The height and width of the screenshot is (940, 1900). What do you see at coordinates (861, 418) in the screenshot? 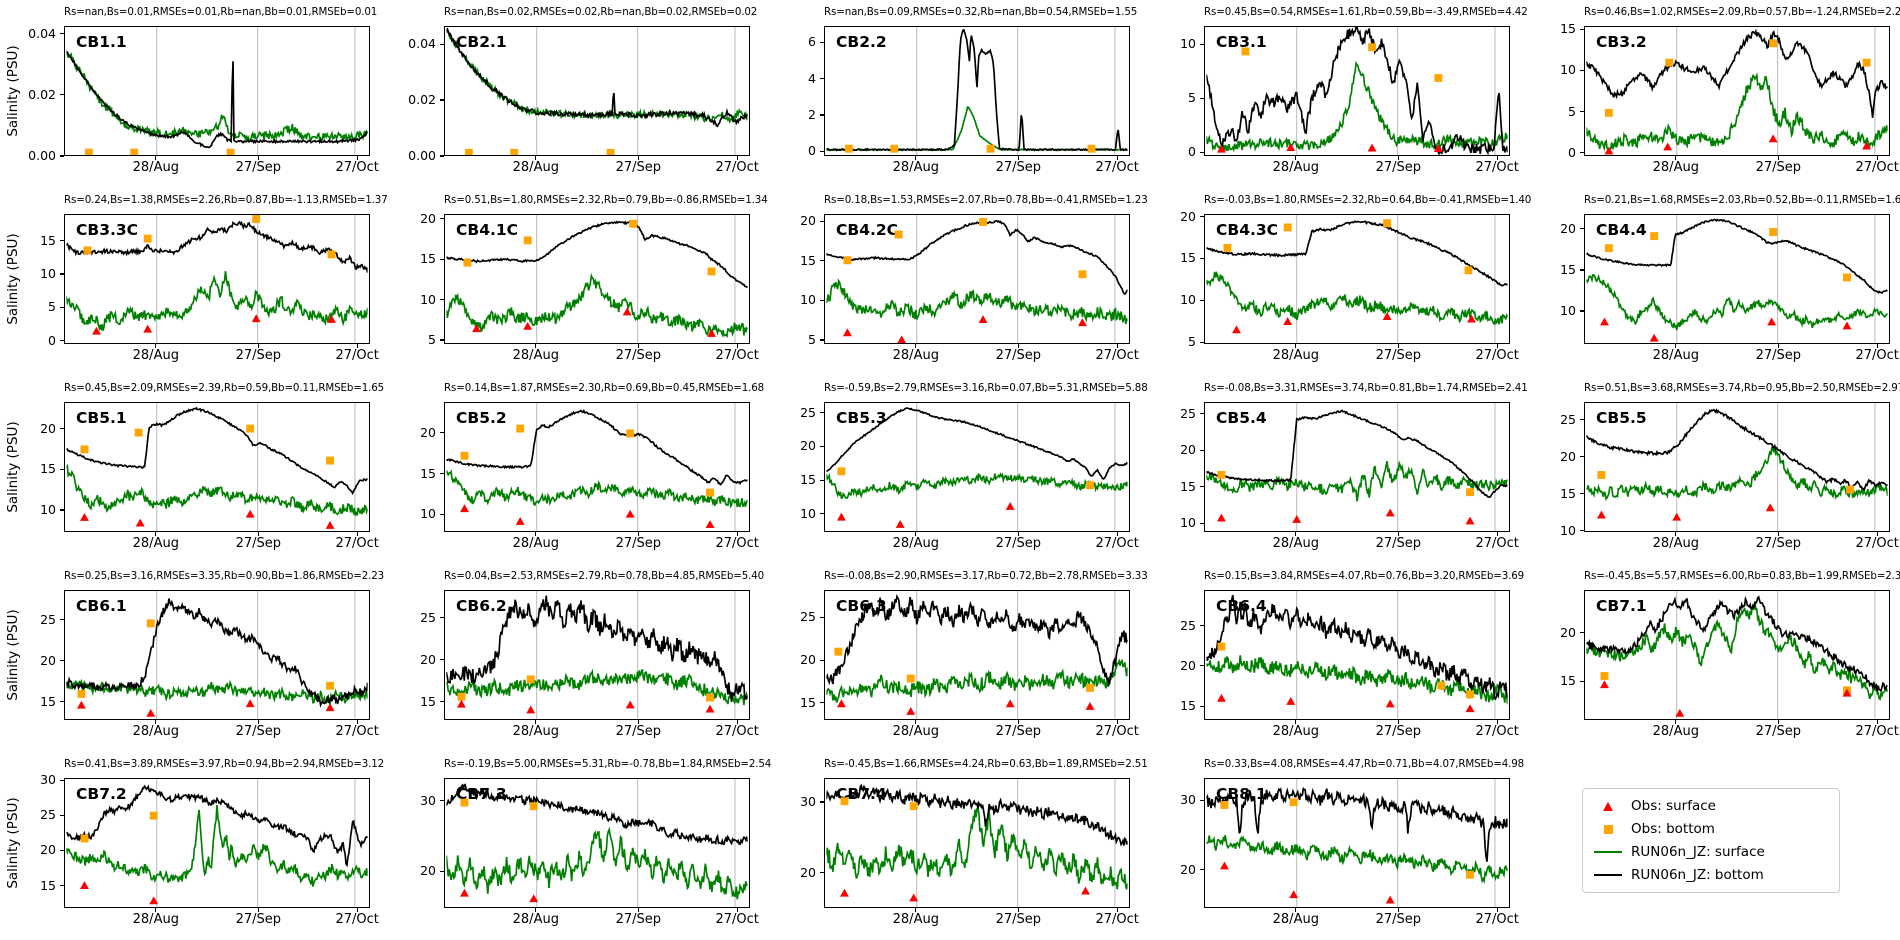
I see `station-label: CB5.3` at bounding box center [861, 418].